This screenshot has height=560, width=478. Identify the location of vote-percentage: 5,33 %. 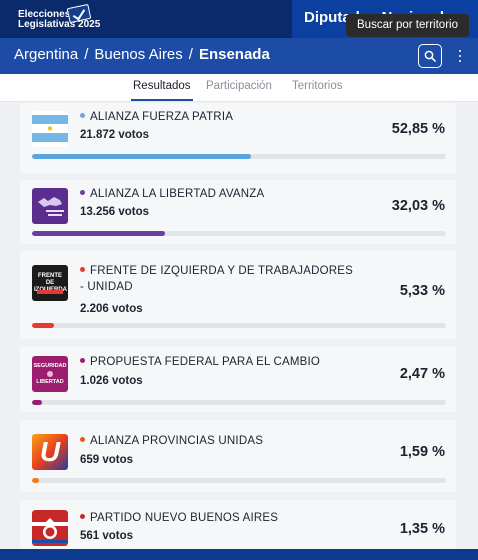
(422, 291).